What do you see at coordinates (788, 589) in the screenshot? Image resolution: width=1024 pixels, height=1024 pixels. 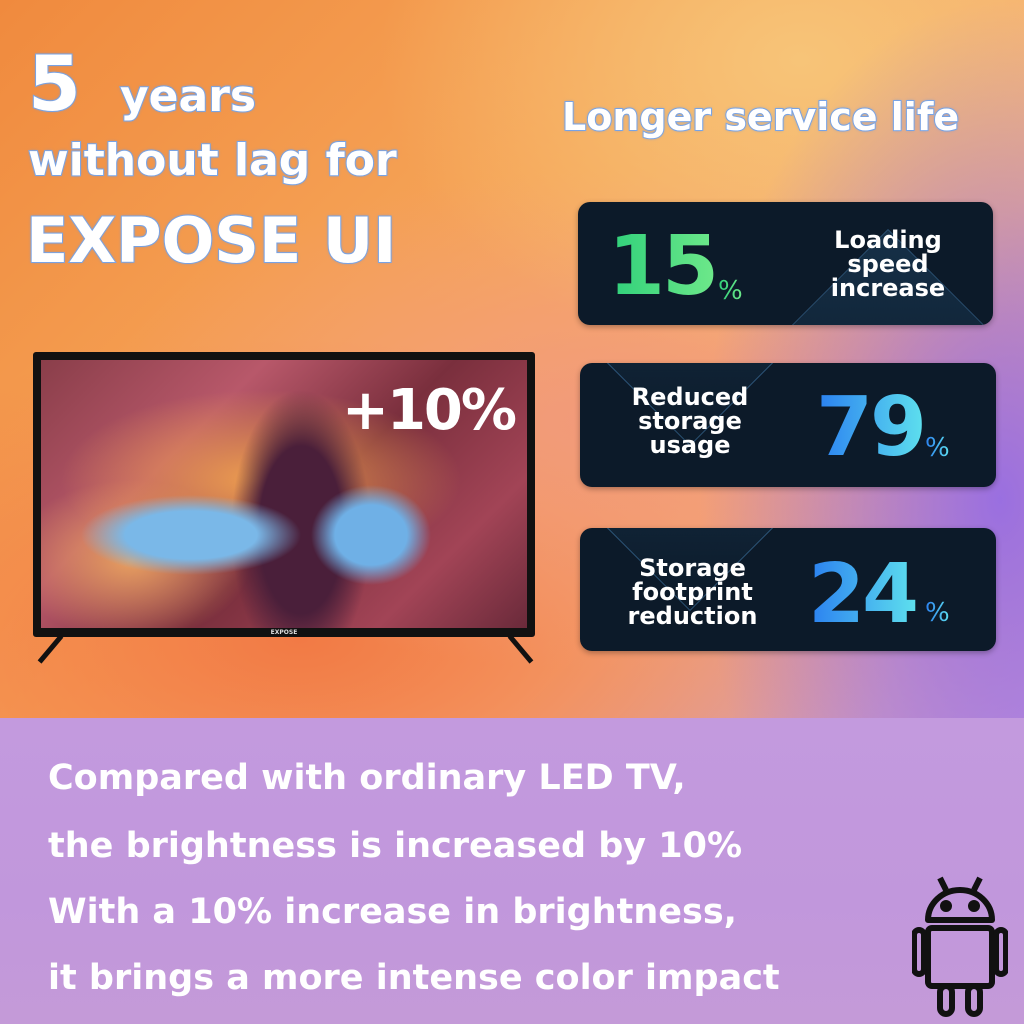 I see `stat-card-storage-footprint: Storage footprint reduction 24 %` at bounding box center [788, 589].